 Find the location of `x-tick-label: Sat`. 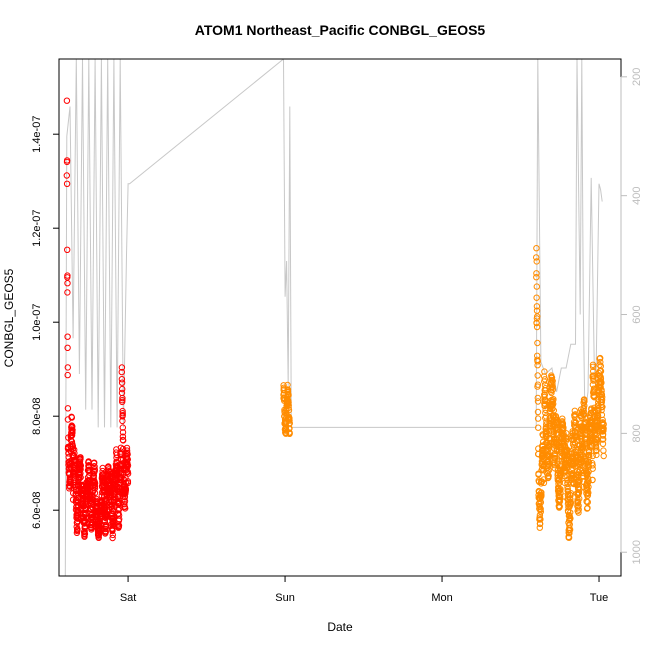

x-tick-label: Sat is located at coordinates (128, 598).